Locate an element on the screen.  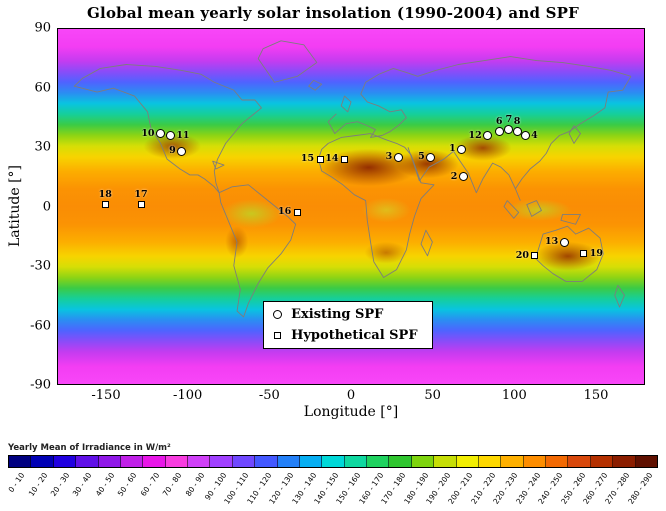
marker-number-label: 5 is located at coordinates (421, 157).